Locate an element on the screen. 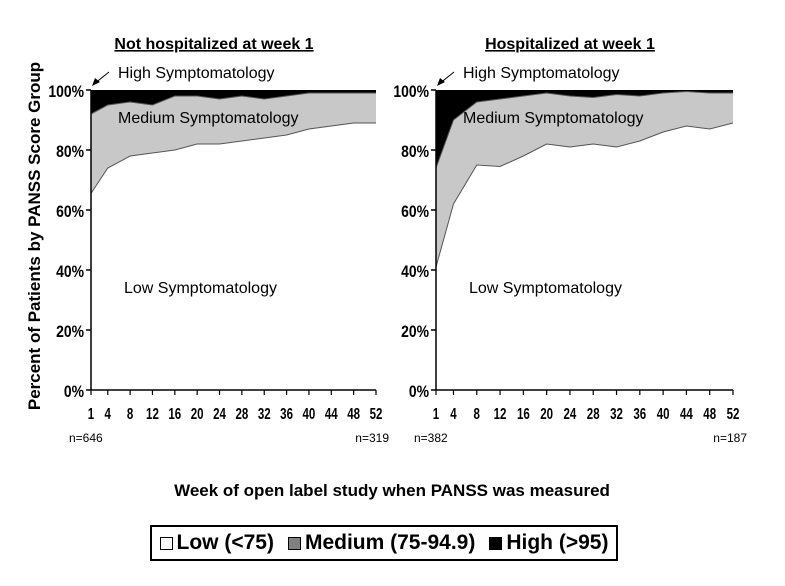 The image size is (785, 586). legend: Low (<75) Medium (75-94.9) High (>95) is located at coordinates (384, 543).